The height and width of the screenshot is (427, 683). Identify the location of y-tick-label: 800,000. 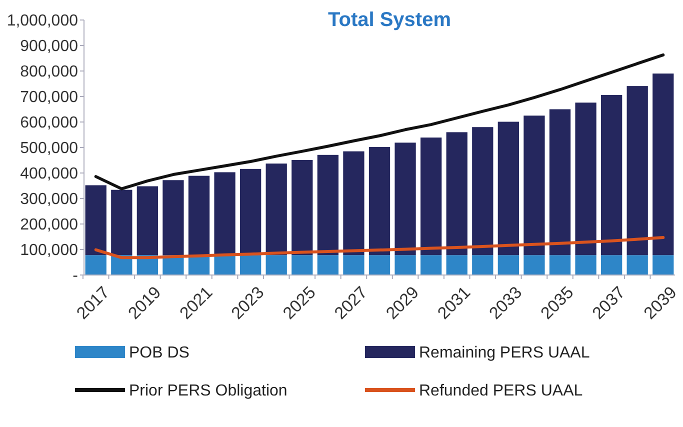
(49, 72).